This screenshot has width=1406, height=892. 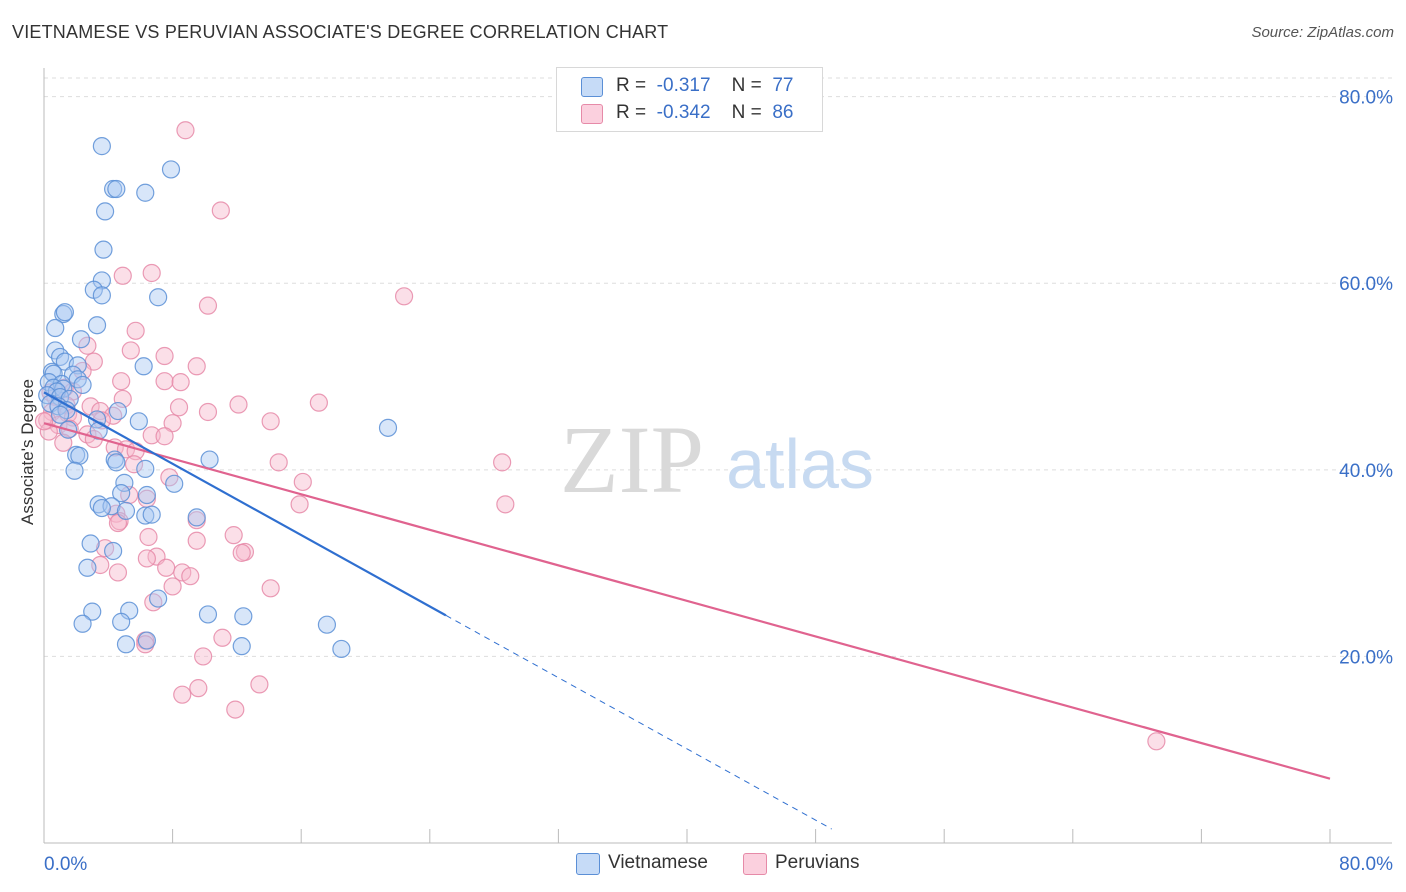 I want to click on y-tick-label: 40.0%, so click(x=1366, y=471).